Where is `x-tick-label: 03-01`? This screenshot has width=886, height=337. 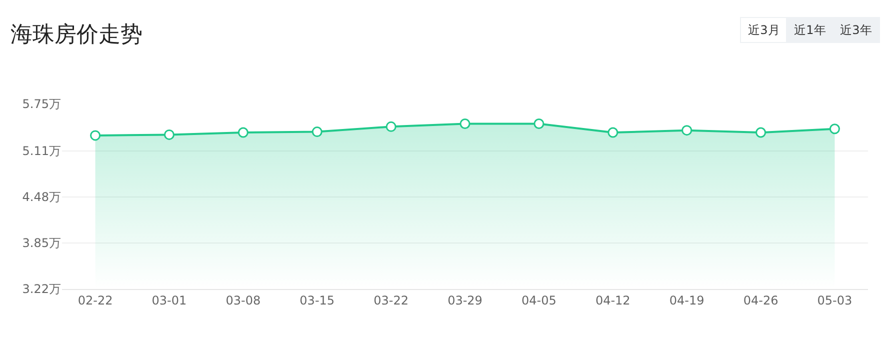 x-tick-label: 03-01 is located at coordinates (169, 300).